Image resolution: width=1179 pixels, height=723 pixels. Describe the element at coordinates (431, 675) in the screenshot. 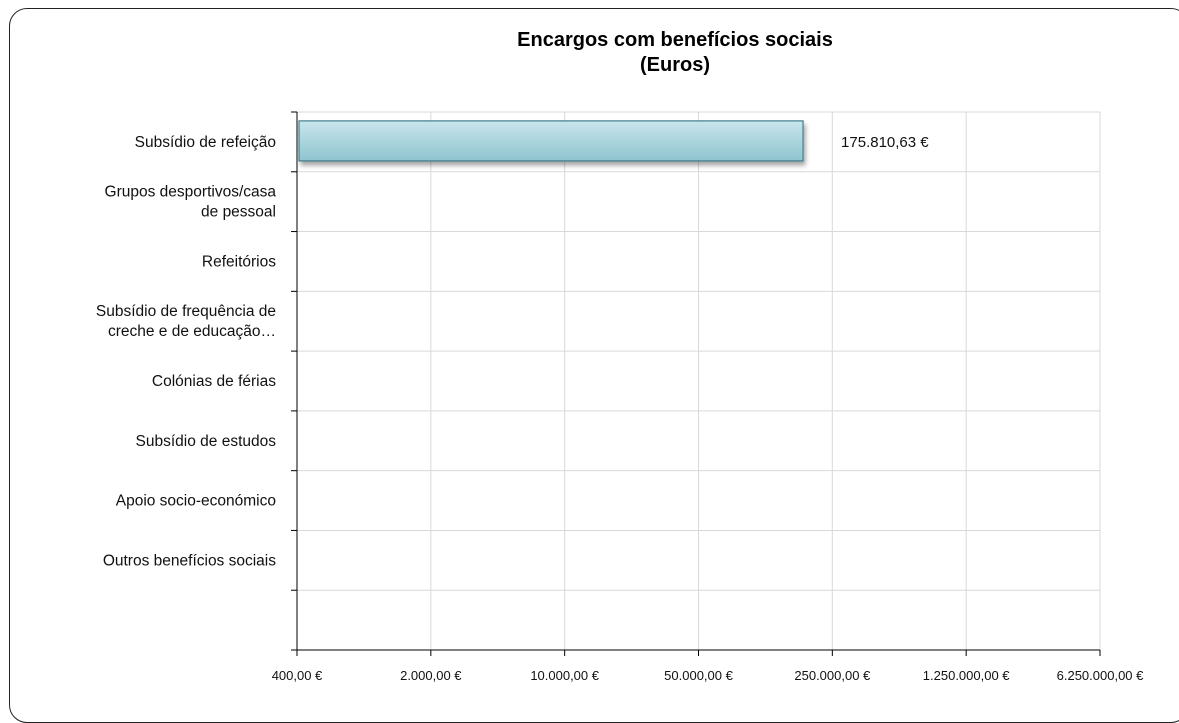

I see `x-tick-label: 2.000,00 €` at that location.